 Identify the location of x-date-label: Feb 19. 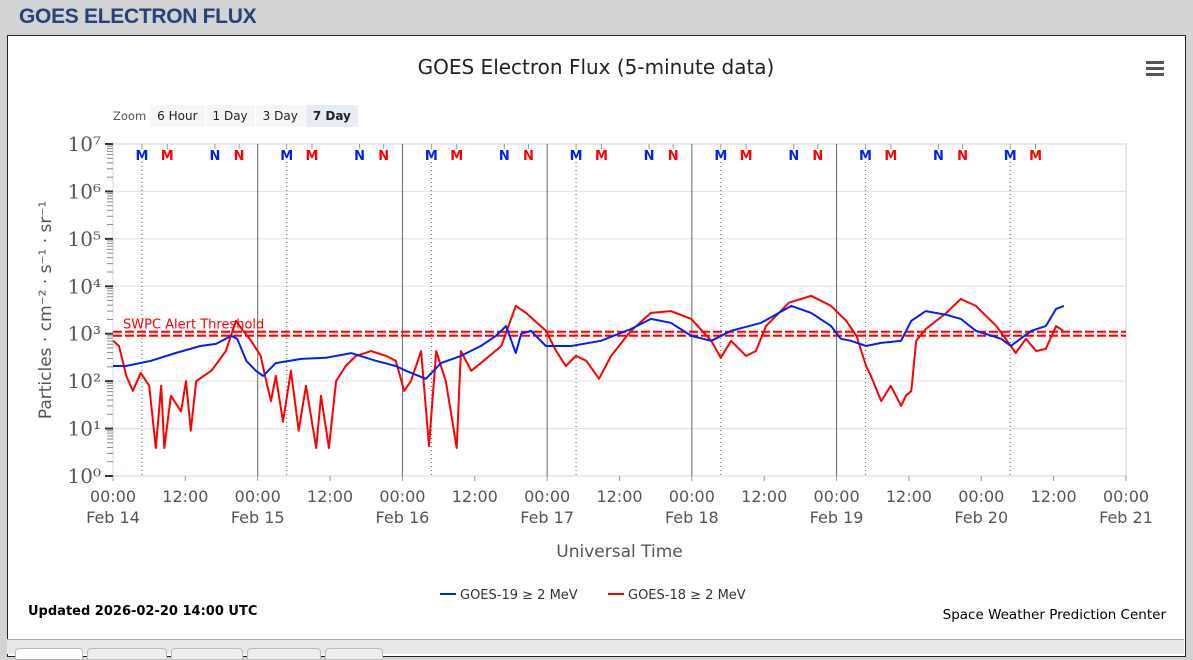
(837, 517).